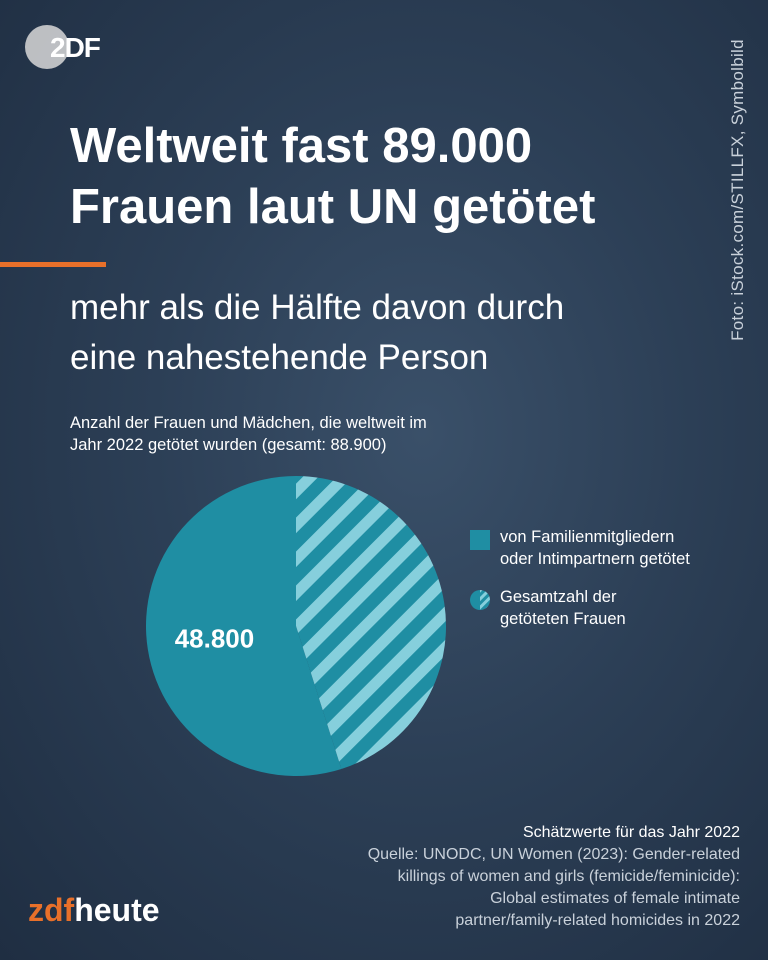 Image resolution: width=768 pixels, height=960 pixels. I want to click on solid-square-icon, so click(480, 540).